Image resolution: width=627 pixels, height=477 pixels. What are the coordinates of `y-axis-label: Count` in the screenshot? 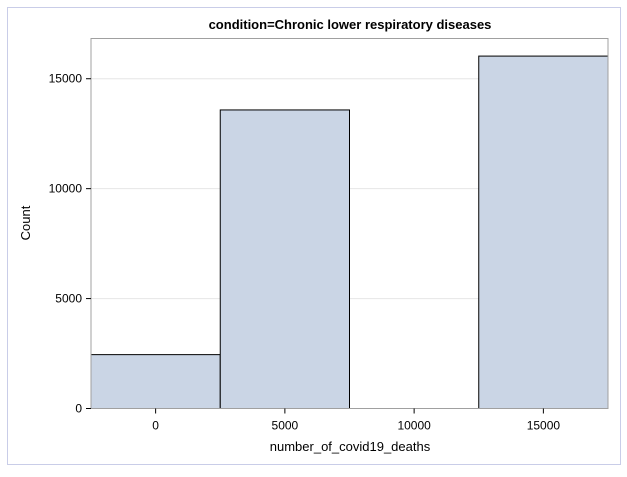 It's located at (25, 222).